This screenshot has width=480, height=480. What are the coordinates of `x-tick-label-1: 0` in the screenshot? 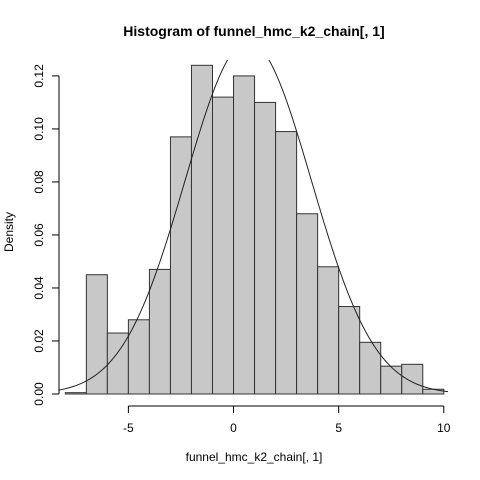 It's located at (233, 428).